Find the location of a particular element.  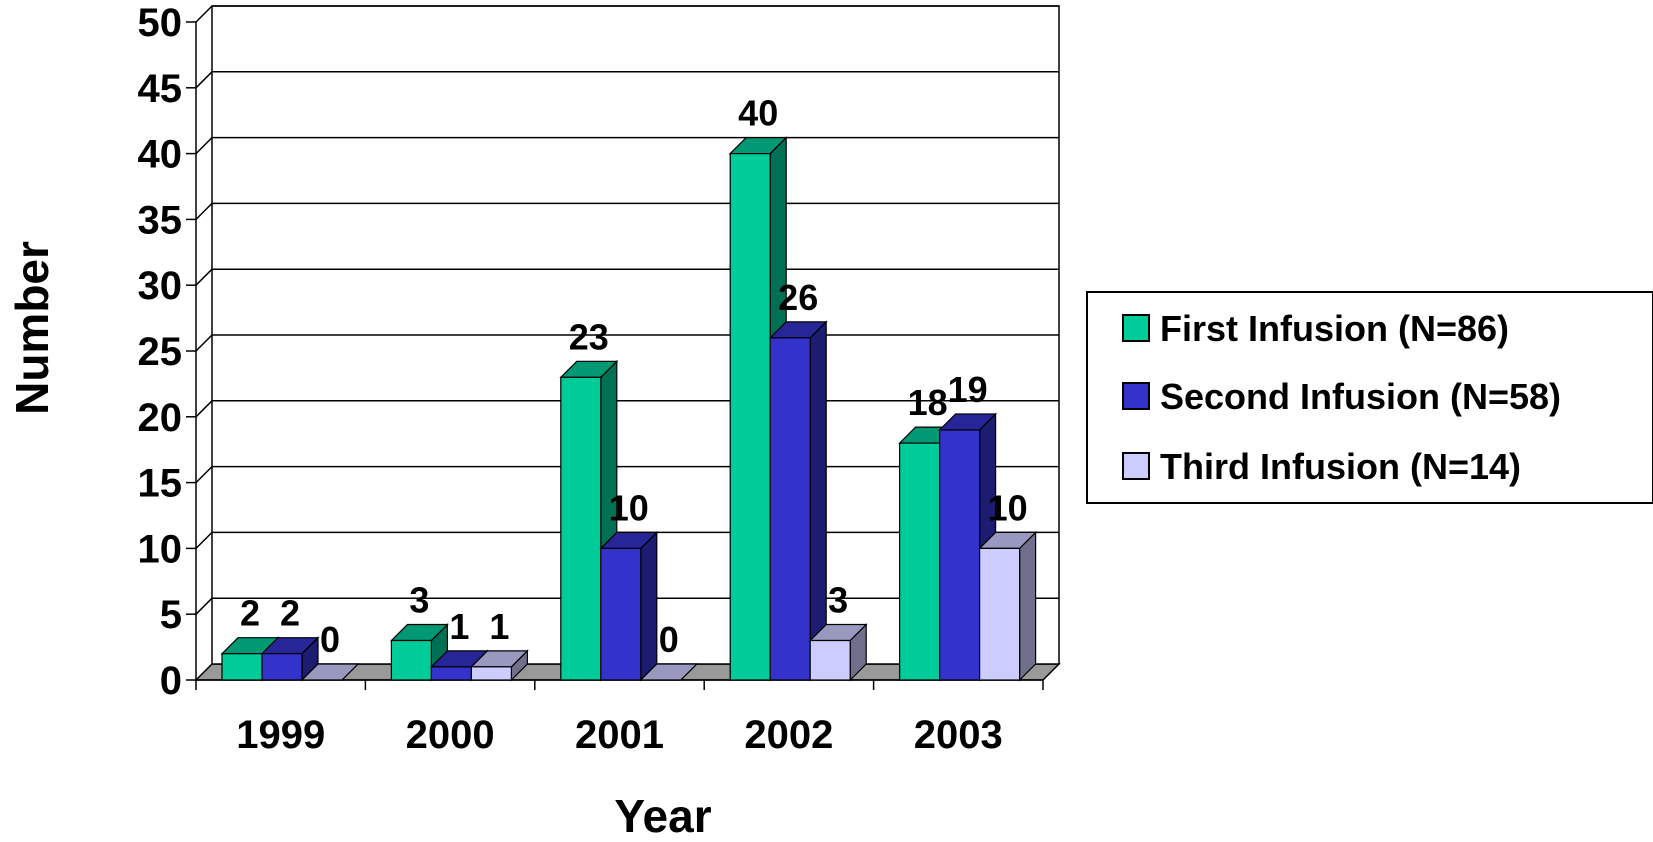

data-label-first-infusion-1999: 2 is located at coordinates (250, 613).